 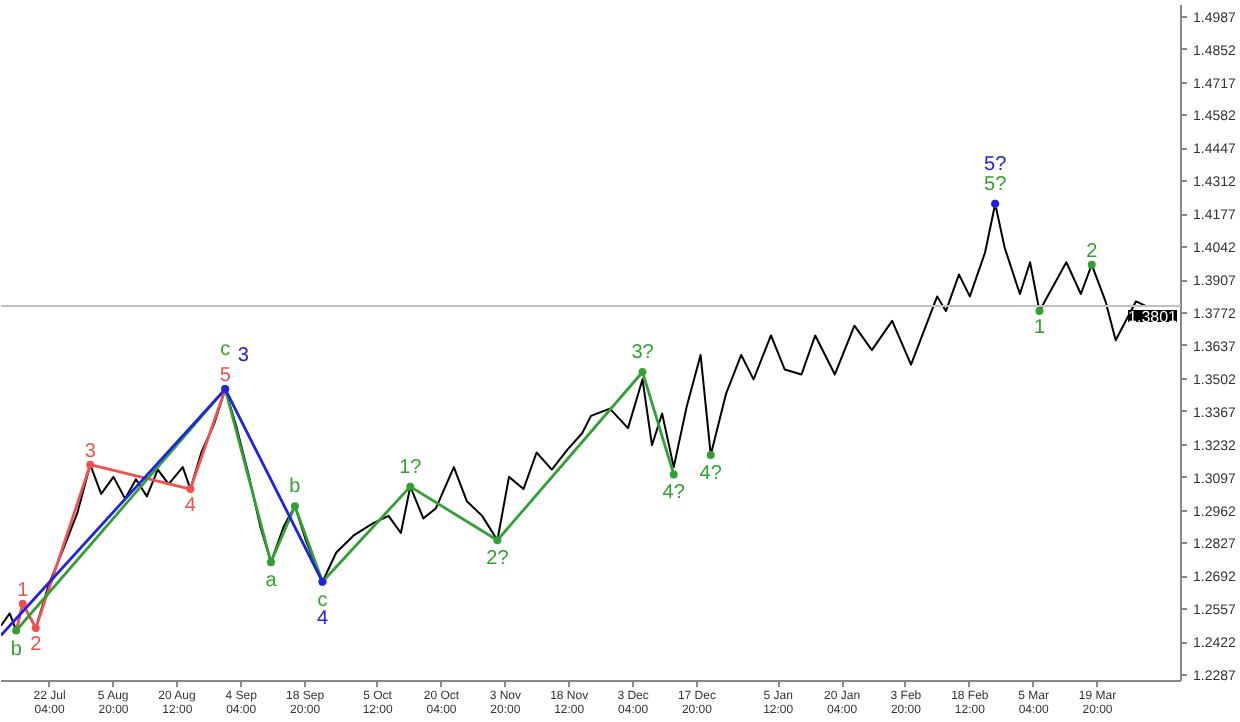 I want to click on series-label: a, so click(x=271, y=581).